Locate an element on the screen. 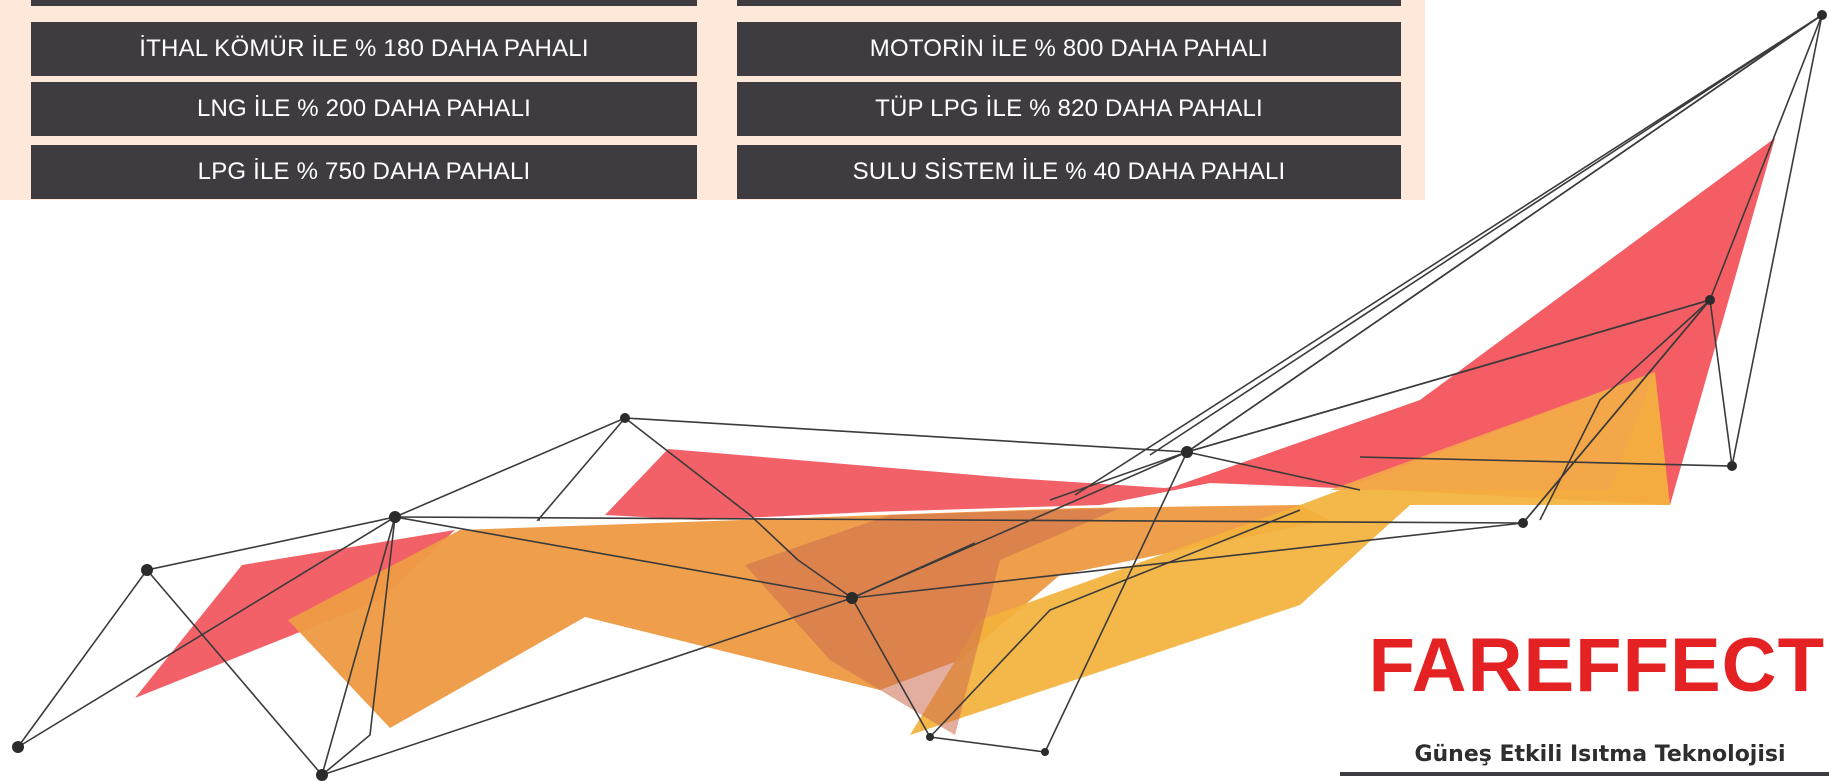 The width and height of the screenshot is (1829, 781). comparison-text: LPG İLE % 750 DAHA PAHALI is located at coordinates (364, 171).